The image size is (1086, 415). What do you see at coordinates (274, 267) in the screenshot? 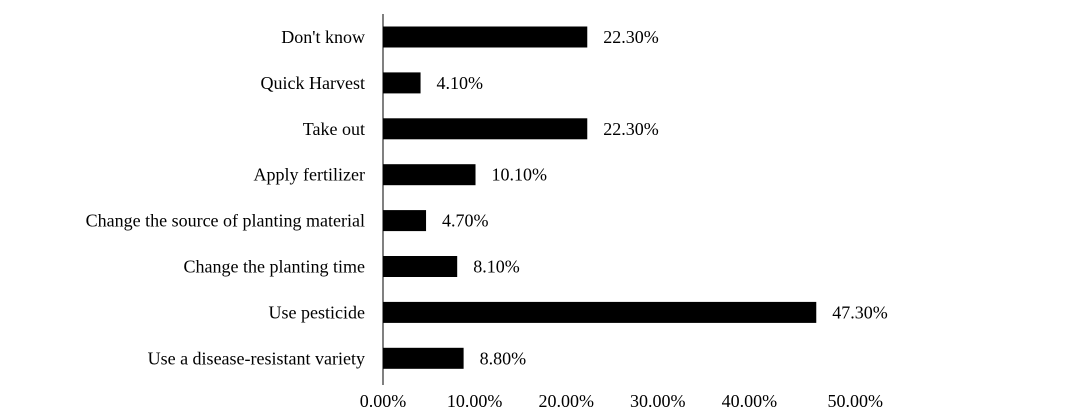
I see `category-label: Change the planting time` at bounding box center [274, 267].